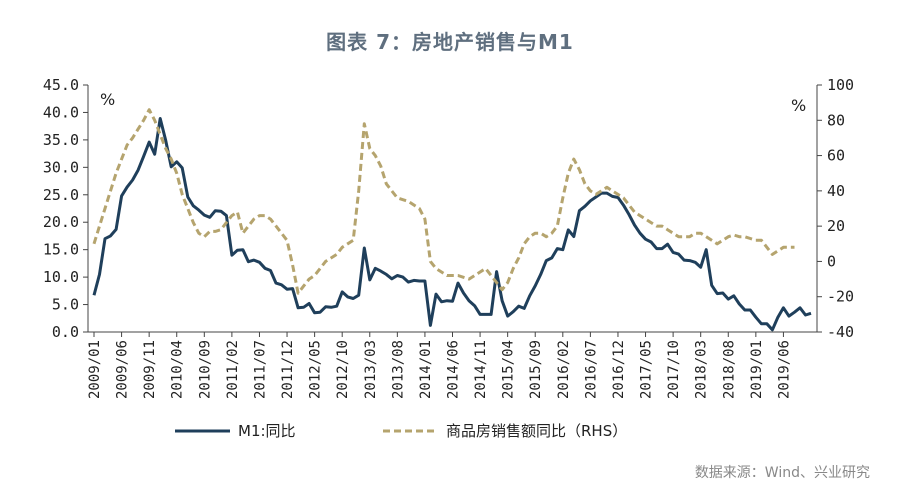 The width and height of the screenshot is (900, 492). I want to click on x-tick-label: 2017/10, so click(674, 369).